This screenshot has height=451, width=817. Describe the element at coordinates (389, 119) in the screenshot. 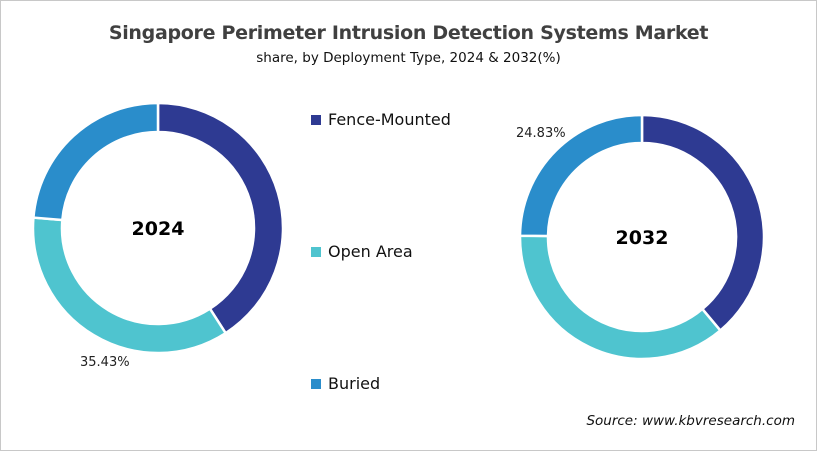

I see `legend-label: Fence-Mounted` at that location.